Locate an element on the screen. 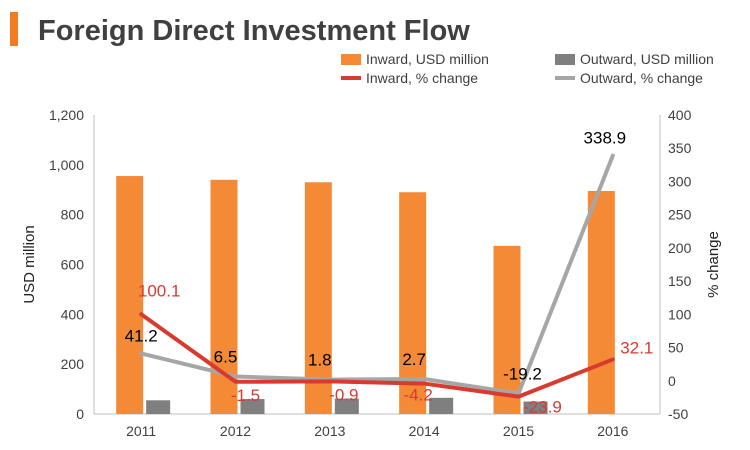 The height and width of the screenshot is (450, 750). y-right-tick-label: 200 is located at coordinates (680, 248).